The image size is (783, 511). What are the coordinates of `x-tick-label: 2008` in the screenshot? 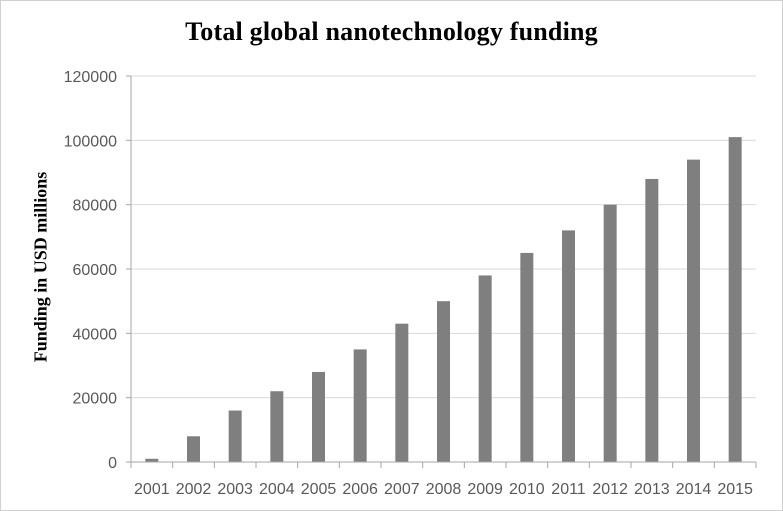 It's located at (444, 489).